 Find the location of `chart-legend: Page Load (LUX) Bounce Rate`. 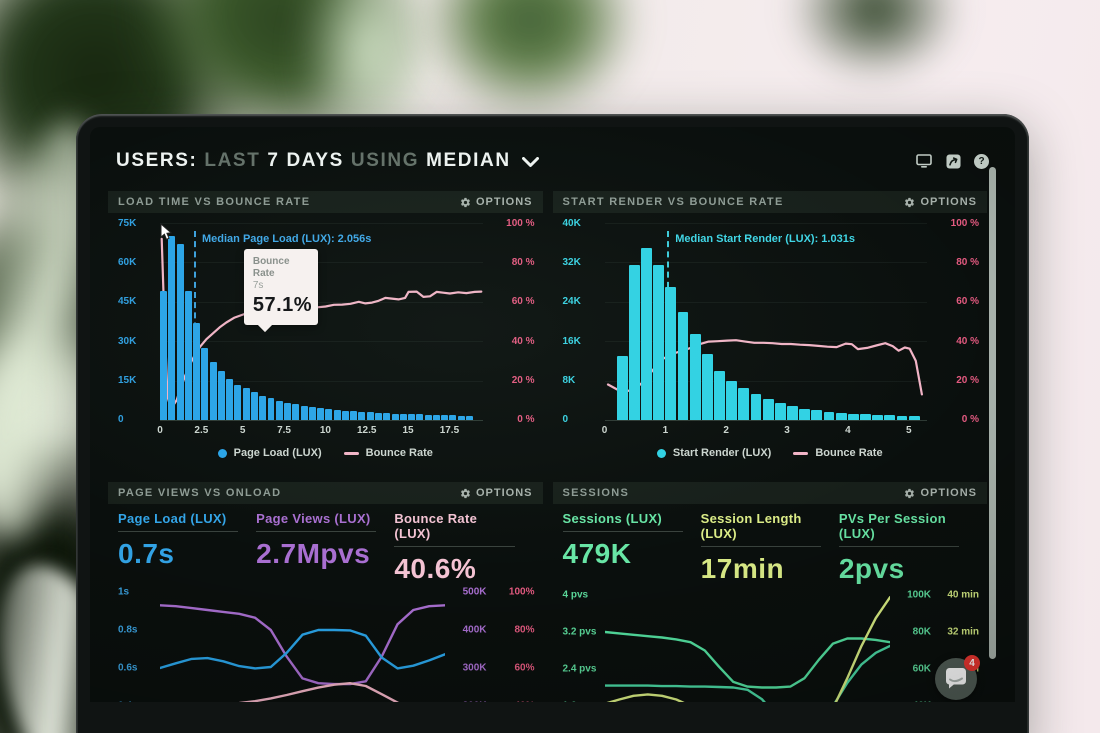

chart-legend: Page Load (LUX) Bounce Rate is located at coordinates (325, 453).